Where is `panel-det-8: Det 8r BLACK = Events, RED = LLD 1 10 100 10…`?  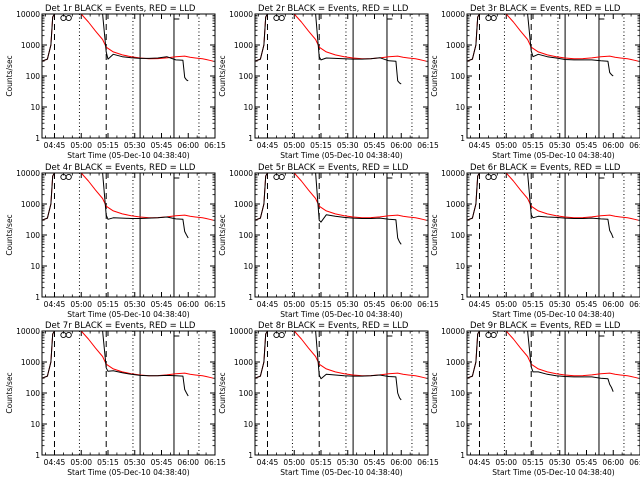 panel-det-8: Det 8r BLACK = Events, RED = LLD 1 10 100 10… is located at coordinates (328, 399).